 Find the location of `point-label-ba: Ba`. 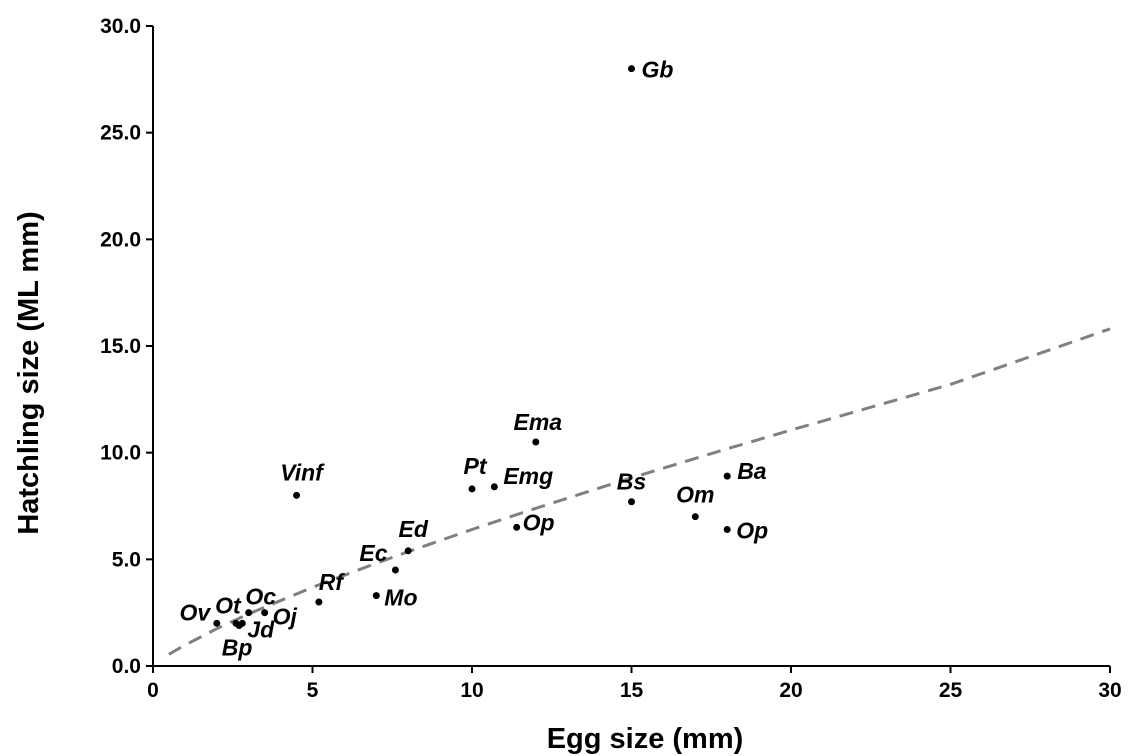

point-label-ba: Ba is located at coordinates (752, 471).